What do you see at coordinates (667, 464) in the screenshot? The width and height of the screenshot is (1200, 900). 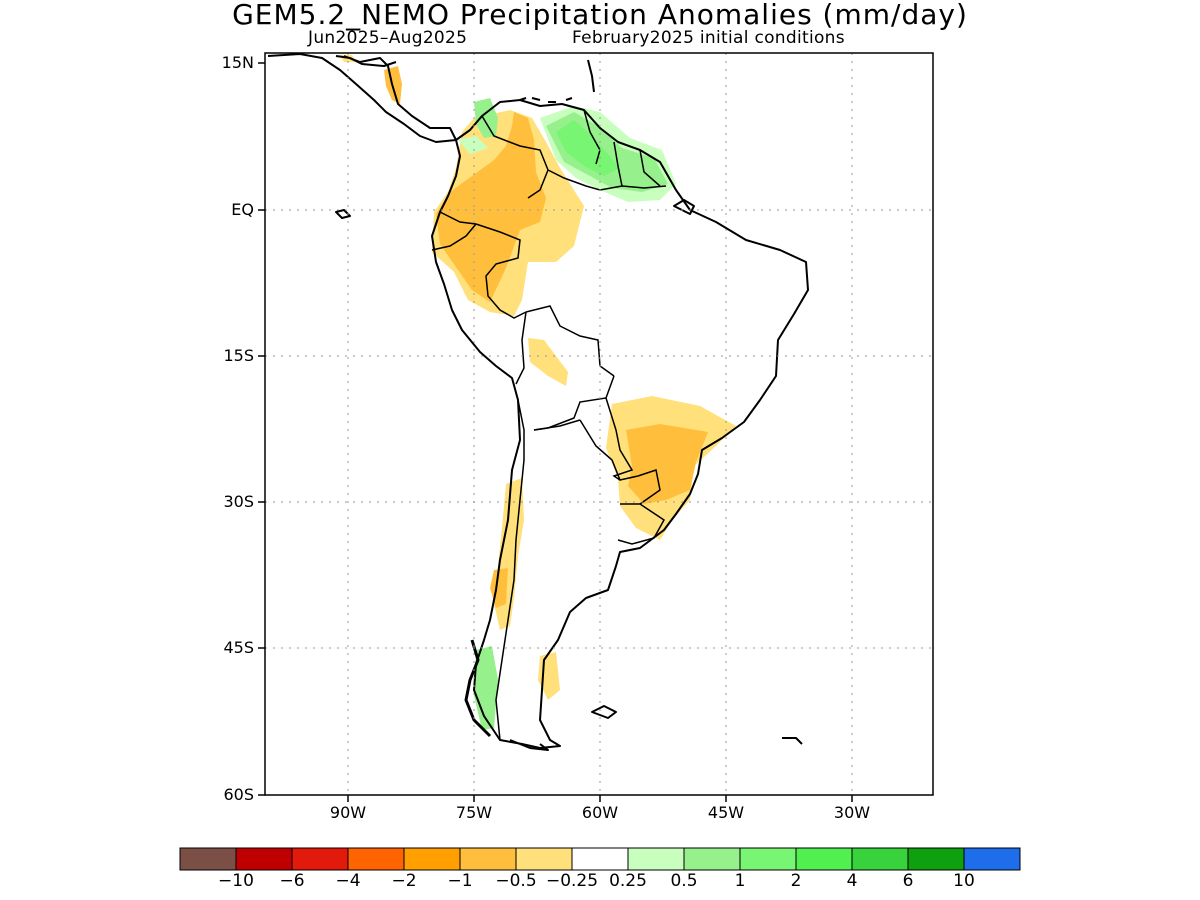 I see `anomaly-brazil` at bounding box center [667, 464].